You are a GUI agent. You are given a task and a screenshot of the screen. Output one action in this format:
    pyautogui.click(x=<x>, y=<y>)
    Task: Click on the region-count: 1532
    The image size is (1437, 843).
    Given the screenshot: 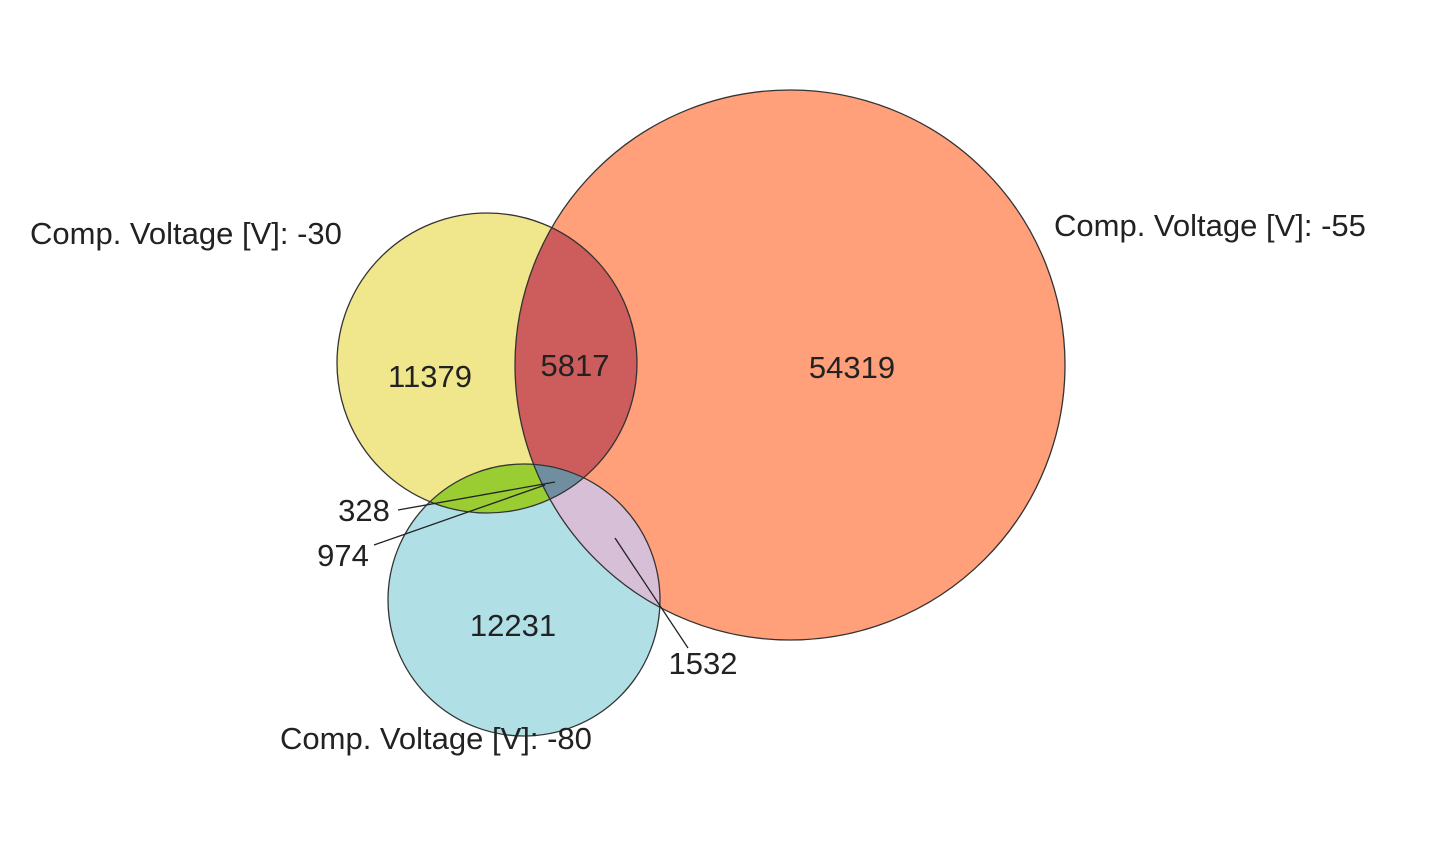 What is the action you would take?
    pyautogui.click(x=703, y=663)
    